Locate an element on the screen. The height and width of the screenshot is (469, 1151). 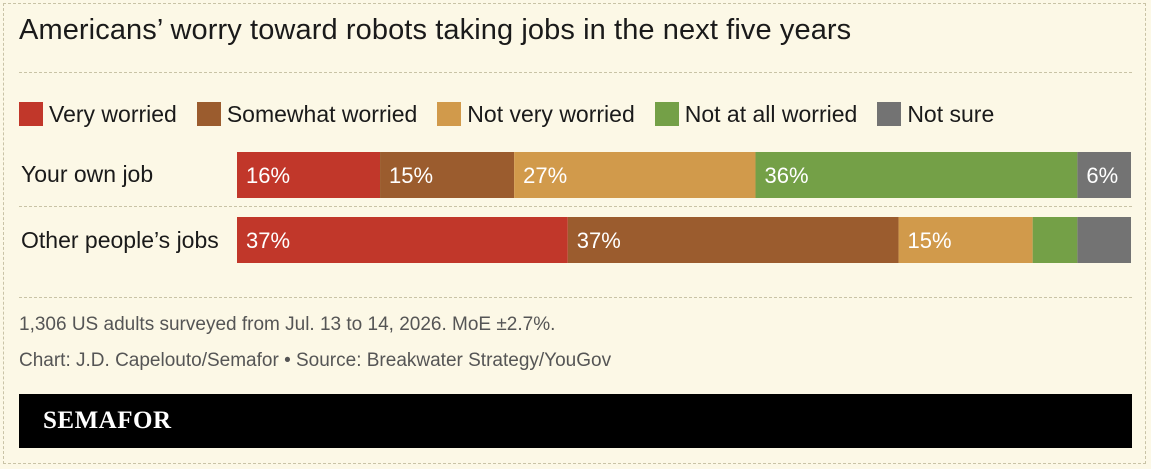
data-label: 6% is located at coordinates (1102, 175).